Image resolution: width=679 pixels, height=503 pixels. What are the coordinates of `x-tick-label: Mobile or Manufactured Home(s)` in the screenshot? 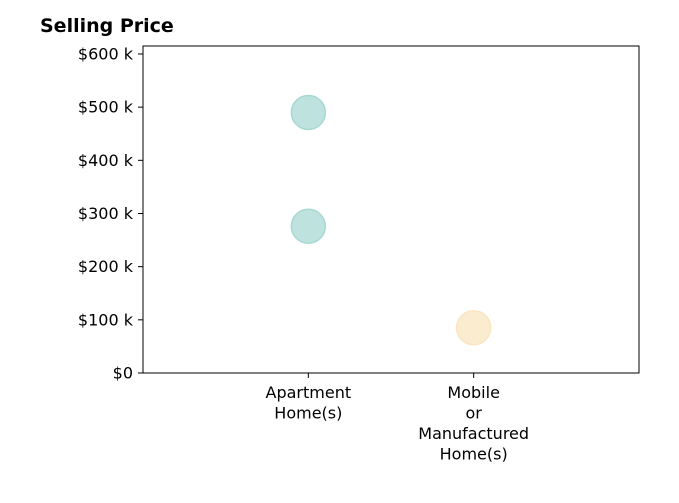 It's located at (473, 423).